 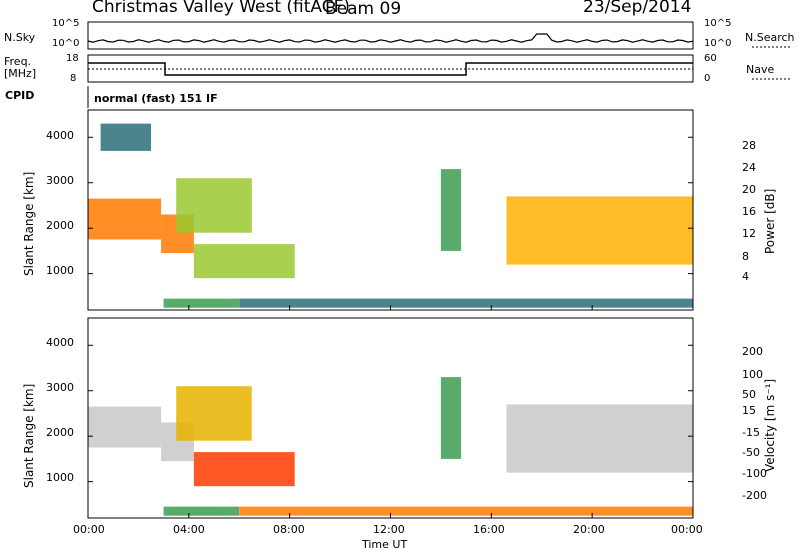 I want to click on xtick-1: 04:00, so click(x=189, y=529).